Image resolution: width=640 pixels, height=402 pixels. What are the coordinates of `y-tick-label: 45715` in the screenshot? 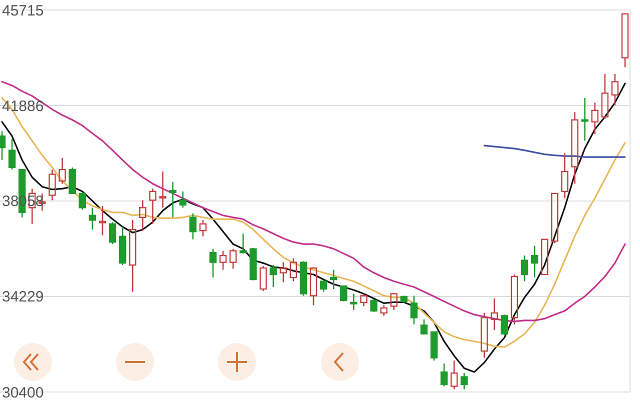 It's located at (23, 11).